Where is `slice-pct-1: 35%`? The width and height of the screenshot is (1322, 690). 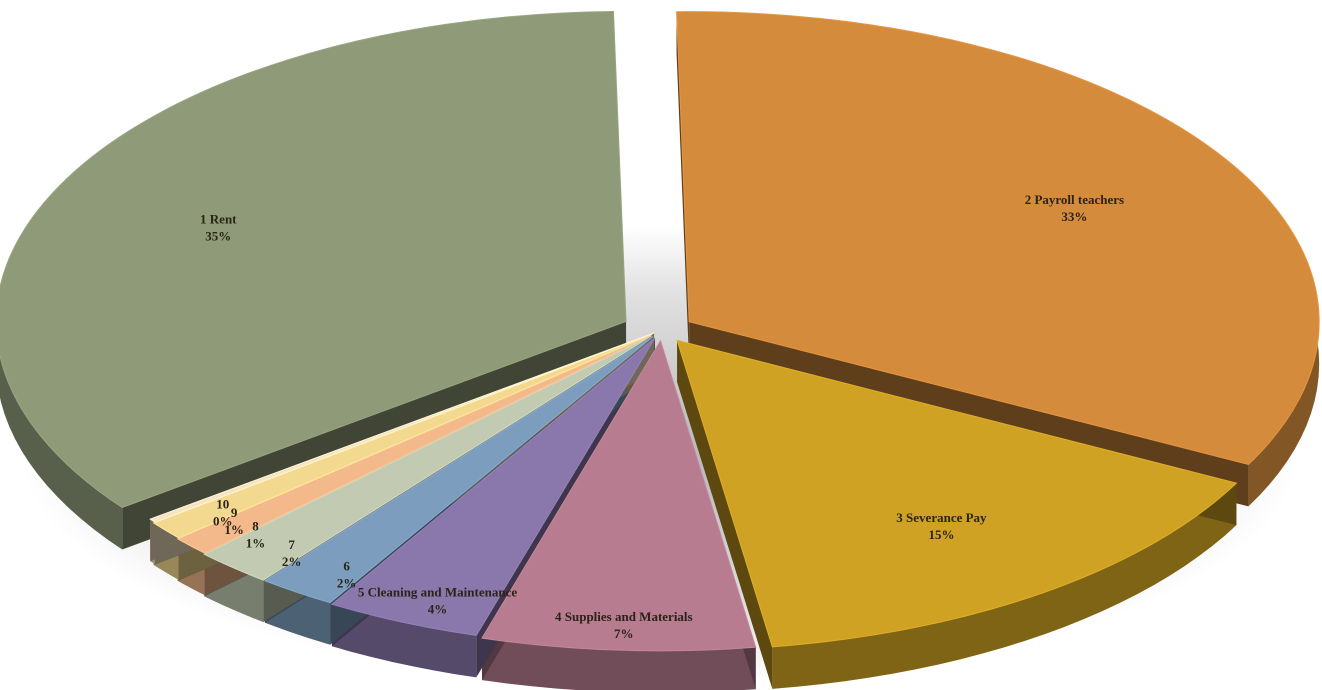 slice-pct-1: 35% is located at coordinates (218, 236).